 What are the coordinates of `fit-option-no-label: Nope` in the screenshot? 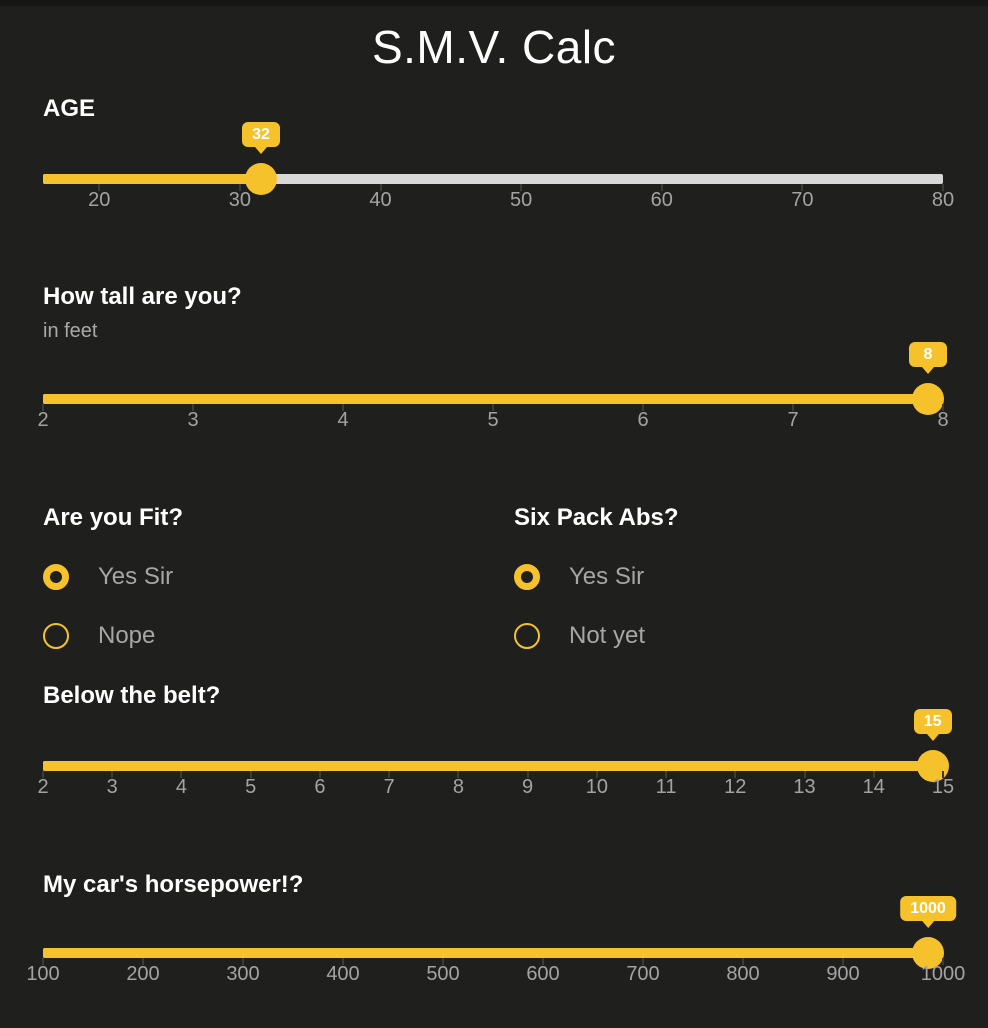 It's located at (127, 635).